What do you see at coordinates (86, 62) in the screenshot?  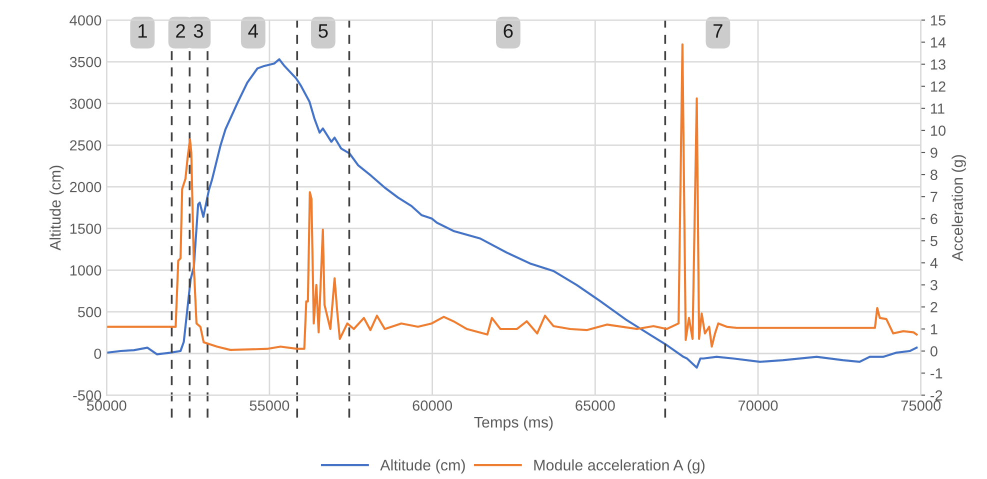 I see `y-tick-label: 3500` at bounding box center [86, 62].